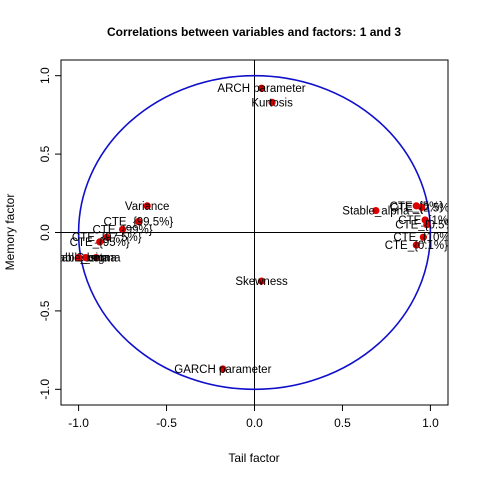 The width and height of the screenshot is (480, 480). I want to click on y-tick-label: 0.5, so click(45, 153).